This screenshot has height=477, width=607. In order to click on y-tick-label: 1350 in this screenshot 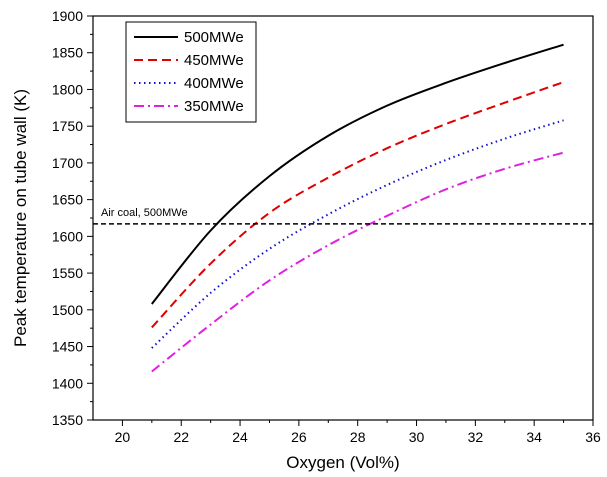, I will do `click(67, 420)`.